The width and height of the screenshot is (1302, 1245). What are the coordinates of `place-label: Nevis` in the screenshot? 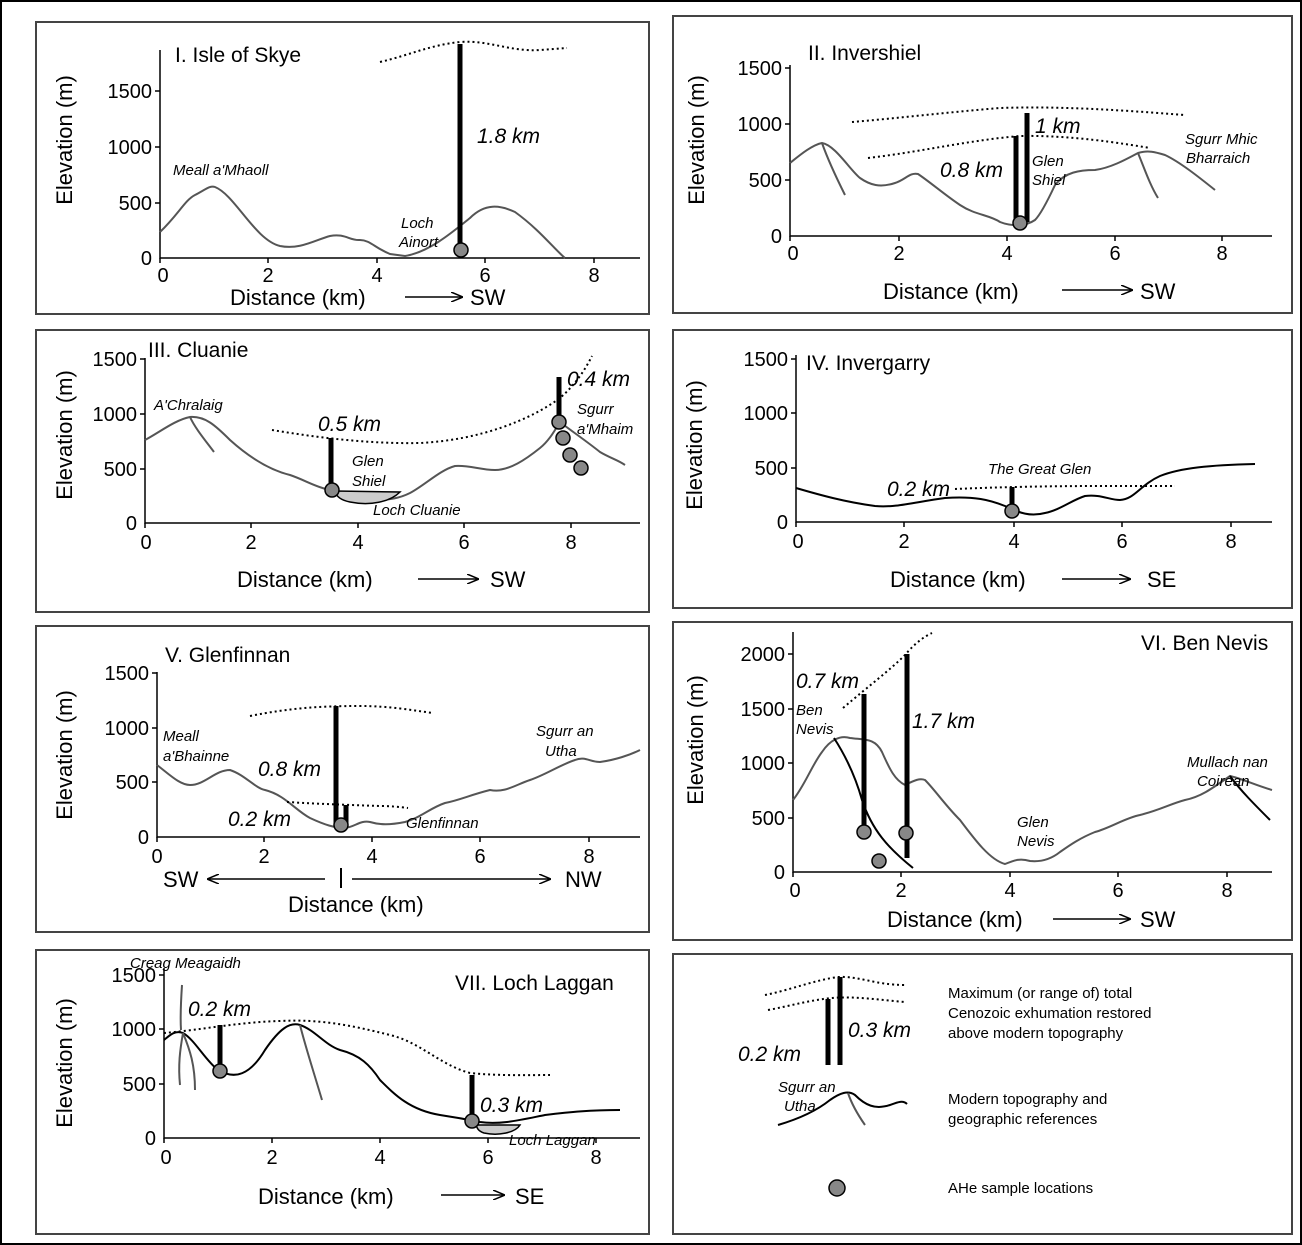 It's located at (815, 729).